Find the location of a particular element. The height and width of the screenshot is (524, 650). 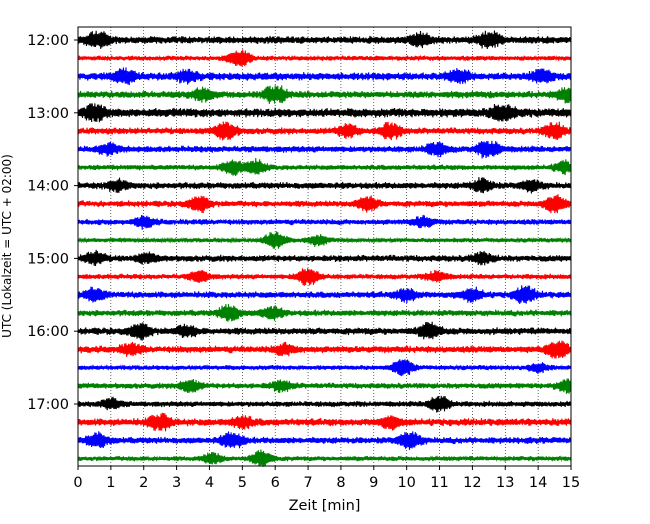

y-tick-label-5: 17:00 is located at coordinates (48, 405).